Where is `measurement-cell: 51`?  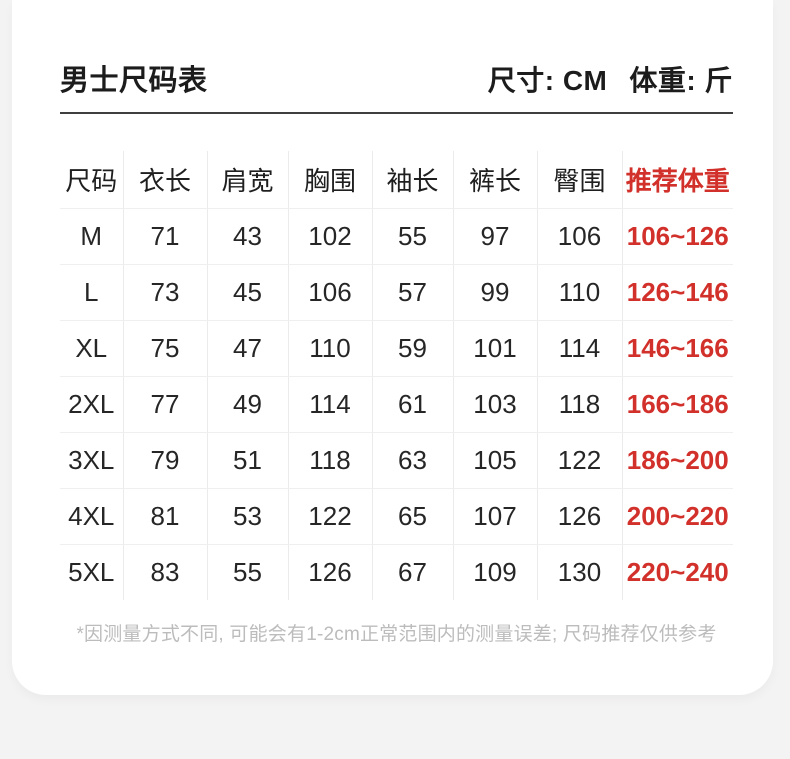
measurement-cell: 51 is located at coordinates (248, 460).